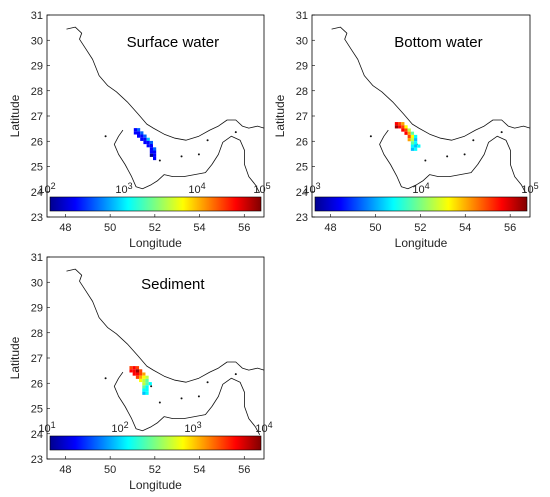 The width and height of the screenshot is (550, 497). What do you see at coordinates (110, 470) in the screenshot?
I see `x-tick-label: 50` at bounding box center [110, 470].